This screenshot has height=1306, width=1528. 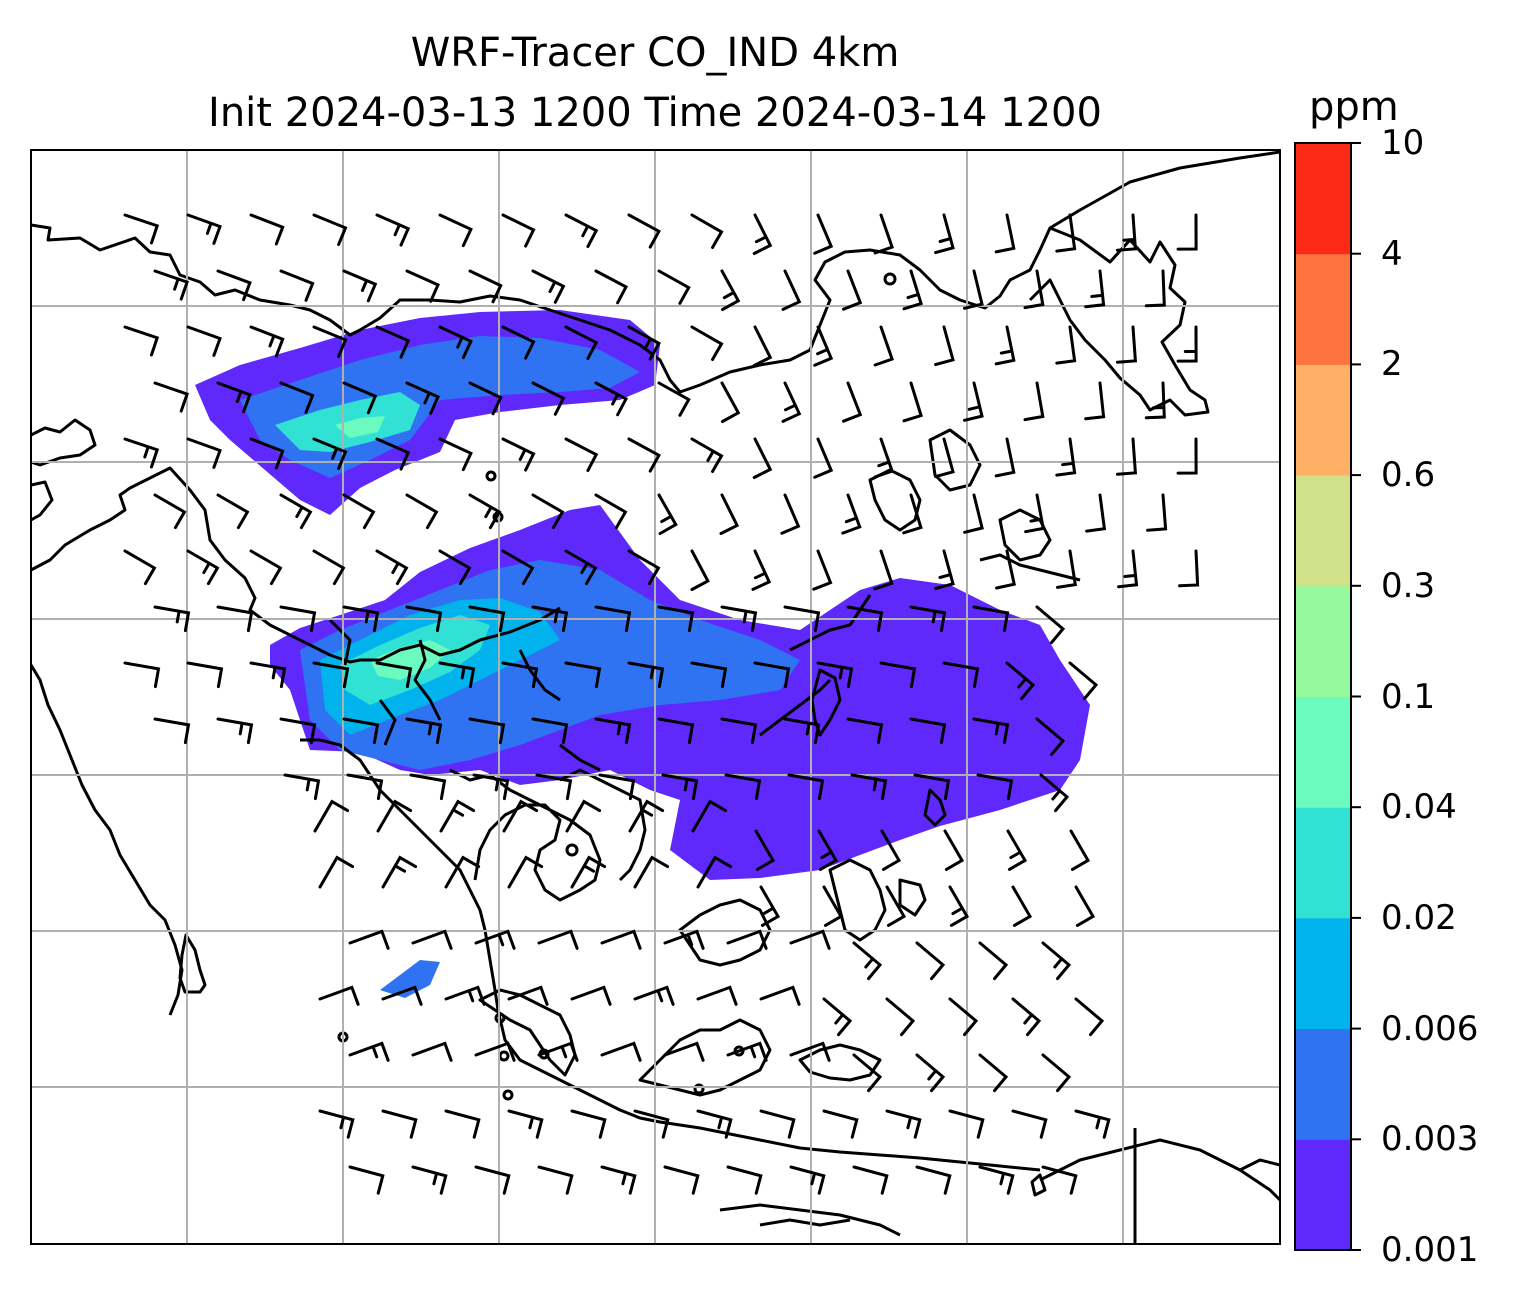 I want to click on colorbar-tick-label: 0.02, so click(x=1419, y=917).